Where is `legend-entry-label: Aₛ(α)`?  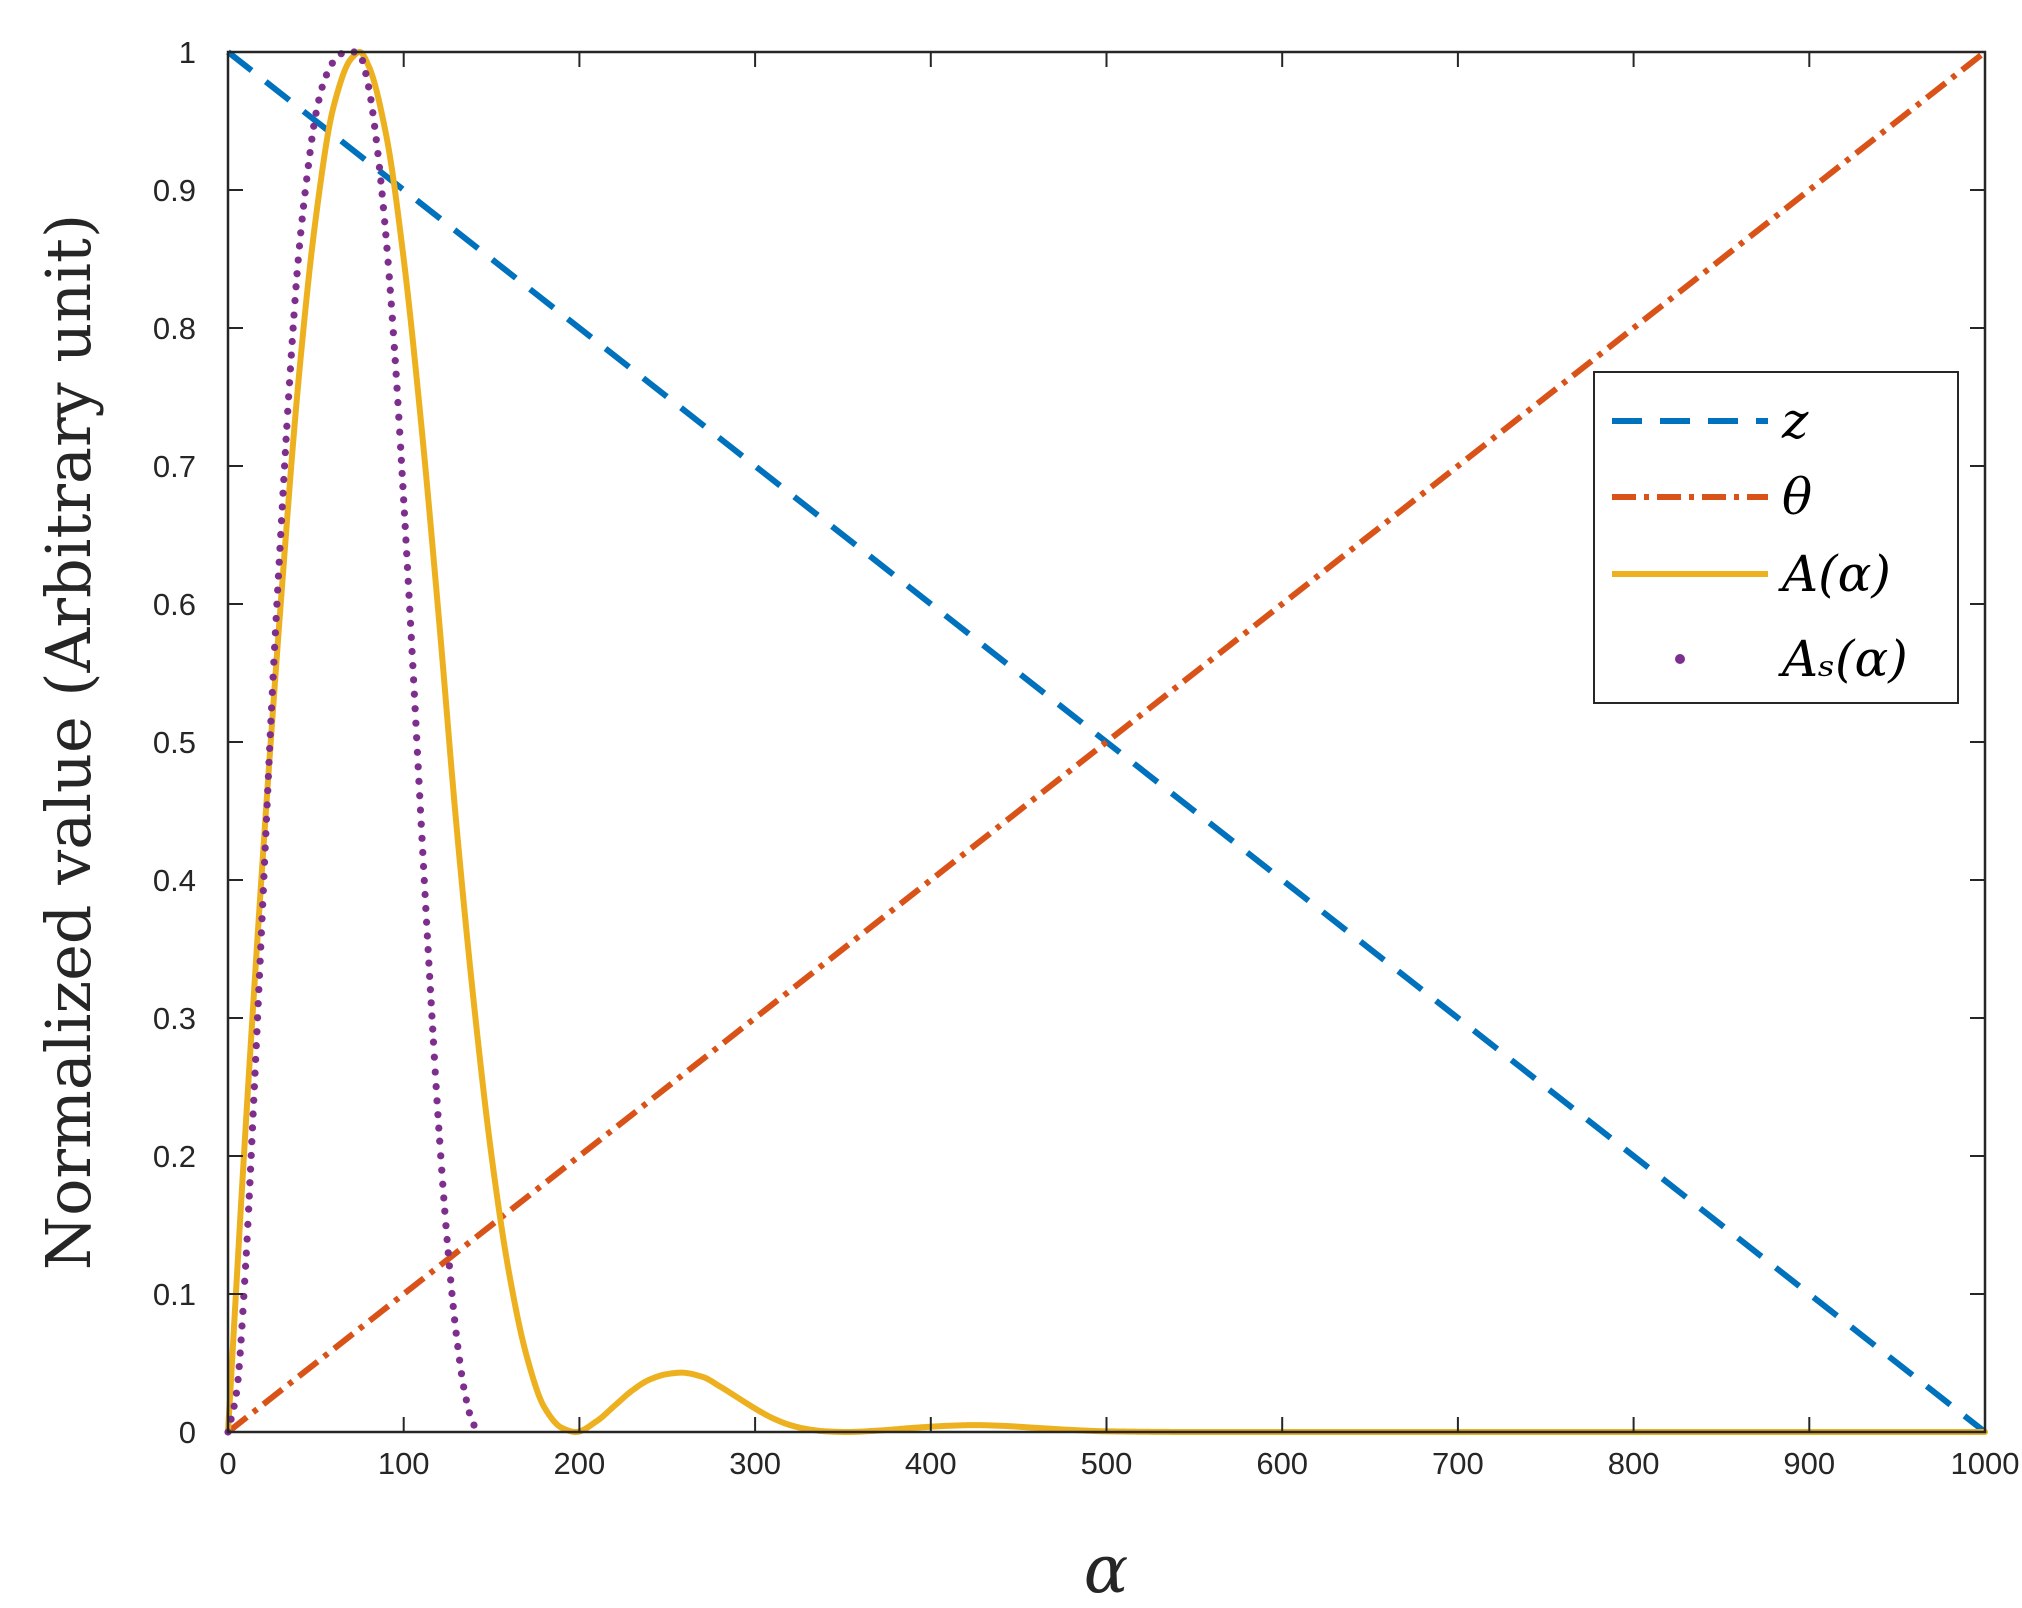 legend-entry-label: Aₛ(α) is located at coordinates (1843, 659).